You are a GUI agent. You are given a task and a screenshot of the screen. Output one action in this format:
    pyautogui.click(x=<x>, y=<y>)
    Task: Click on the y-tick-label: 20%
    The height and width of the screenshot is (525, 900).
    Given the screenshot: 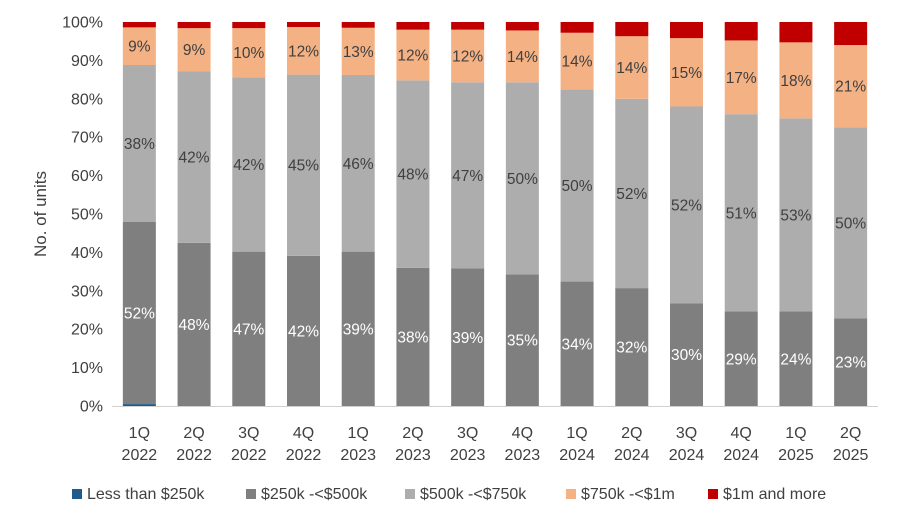 What is the action you would take?
    pyautogui.click(x=87, y=330)
    